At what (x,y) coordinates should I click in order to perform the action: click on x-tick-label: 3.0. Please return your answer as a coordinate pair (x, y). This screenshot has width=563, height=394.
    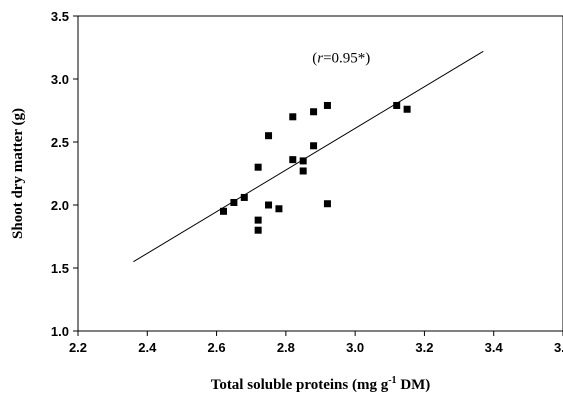
    Looking at the image, I should click on (355, 347).